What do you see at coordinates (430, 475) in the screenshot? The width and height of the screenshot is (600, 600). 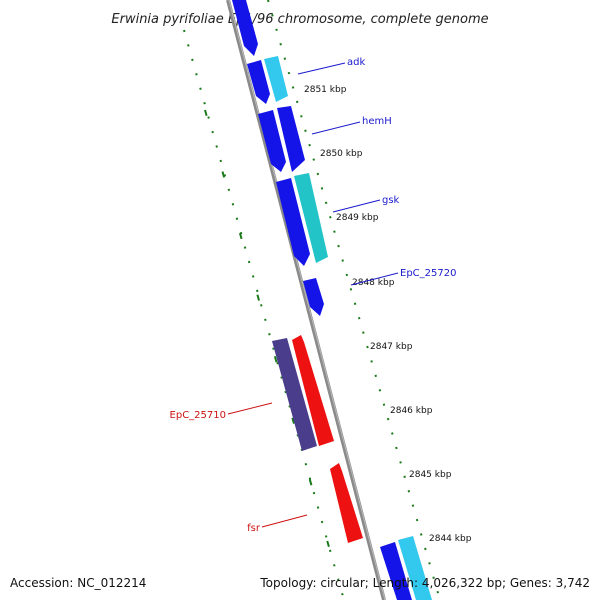 I see `tick-label: 2845 kbp` at bounding box center [430, 475].